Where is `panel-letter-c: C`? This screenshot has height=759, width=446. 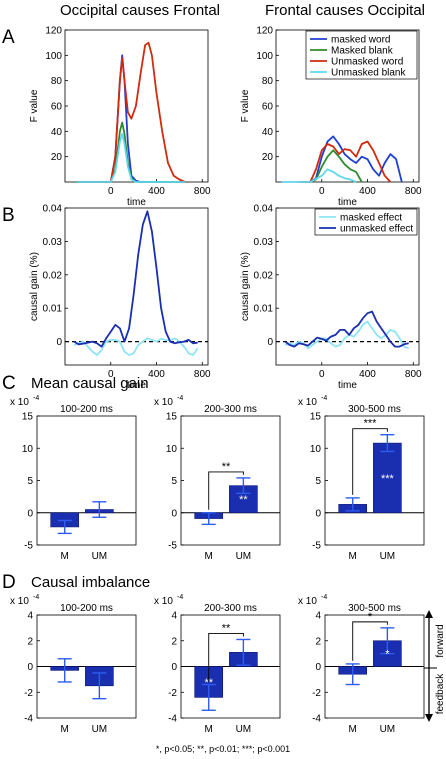 panel-letter-c: C is located at coordinates (9, 383).